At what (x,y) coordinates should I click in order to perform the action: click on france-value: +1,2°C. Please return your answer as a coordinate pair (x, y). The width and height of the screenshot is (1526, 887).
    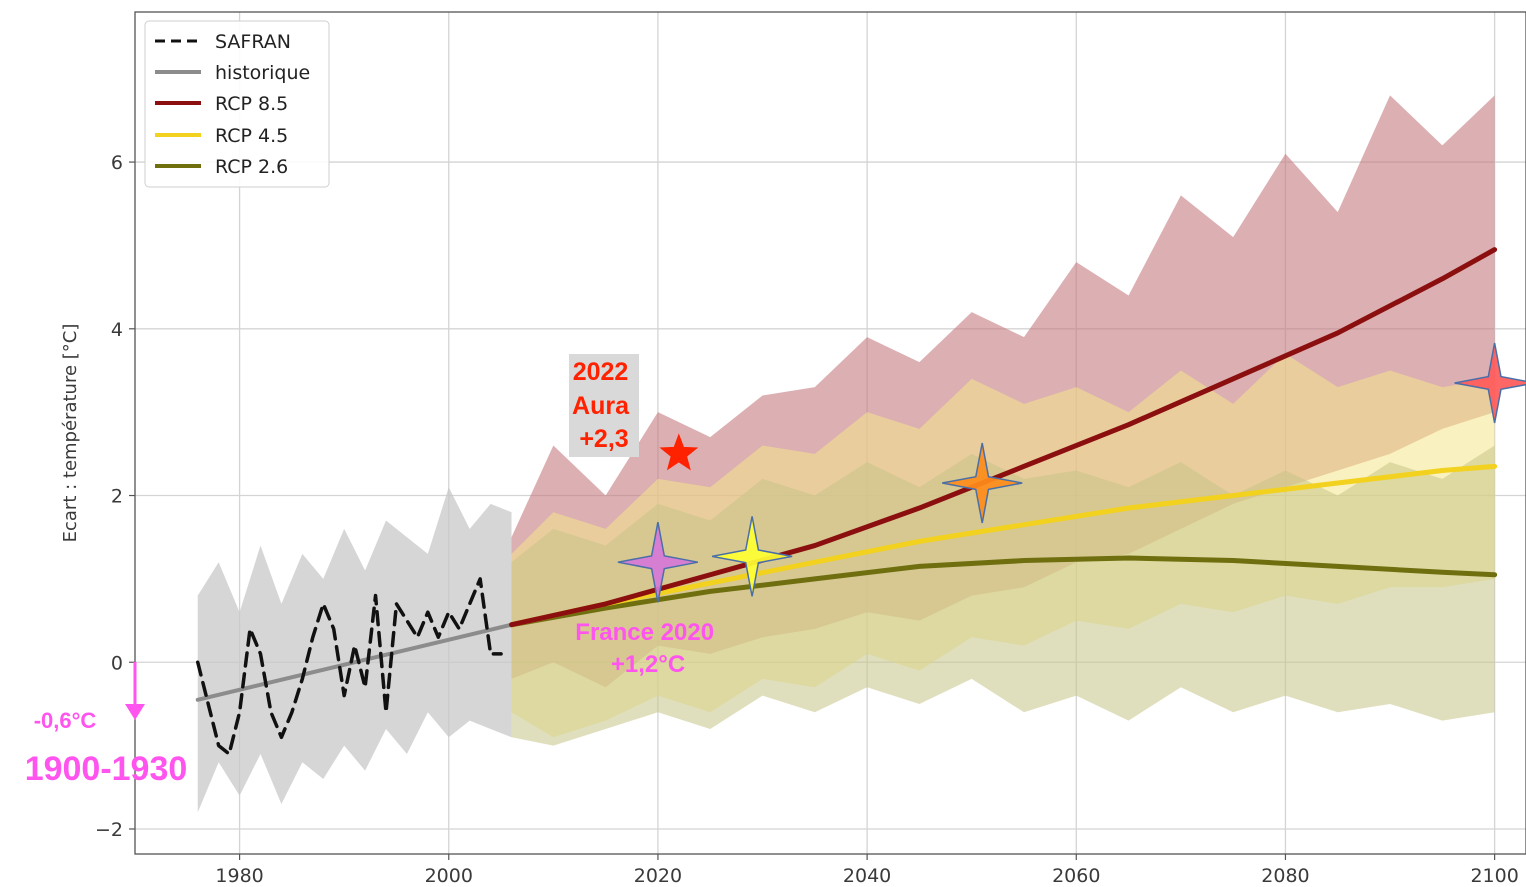
    Looking at the image, I should click on (648, 664).